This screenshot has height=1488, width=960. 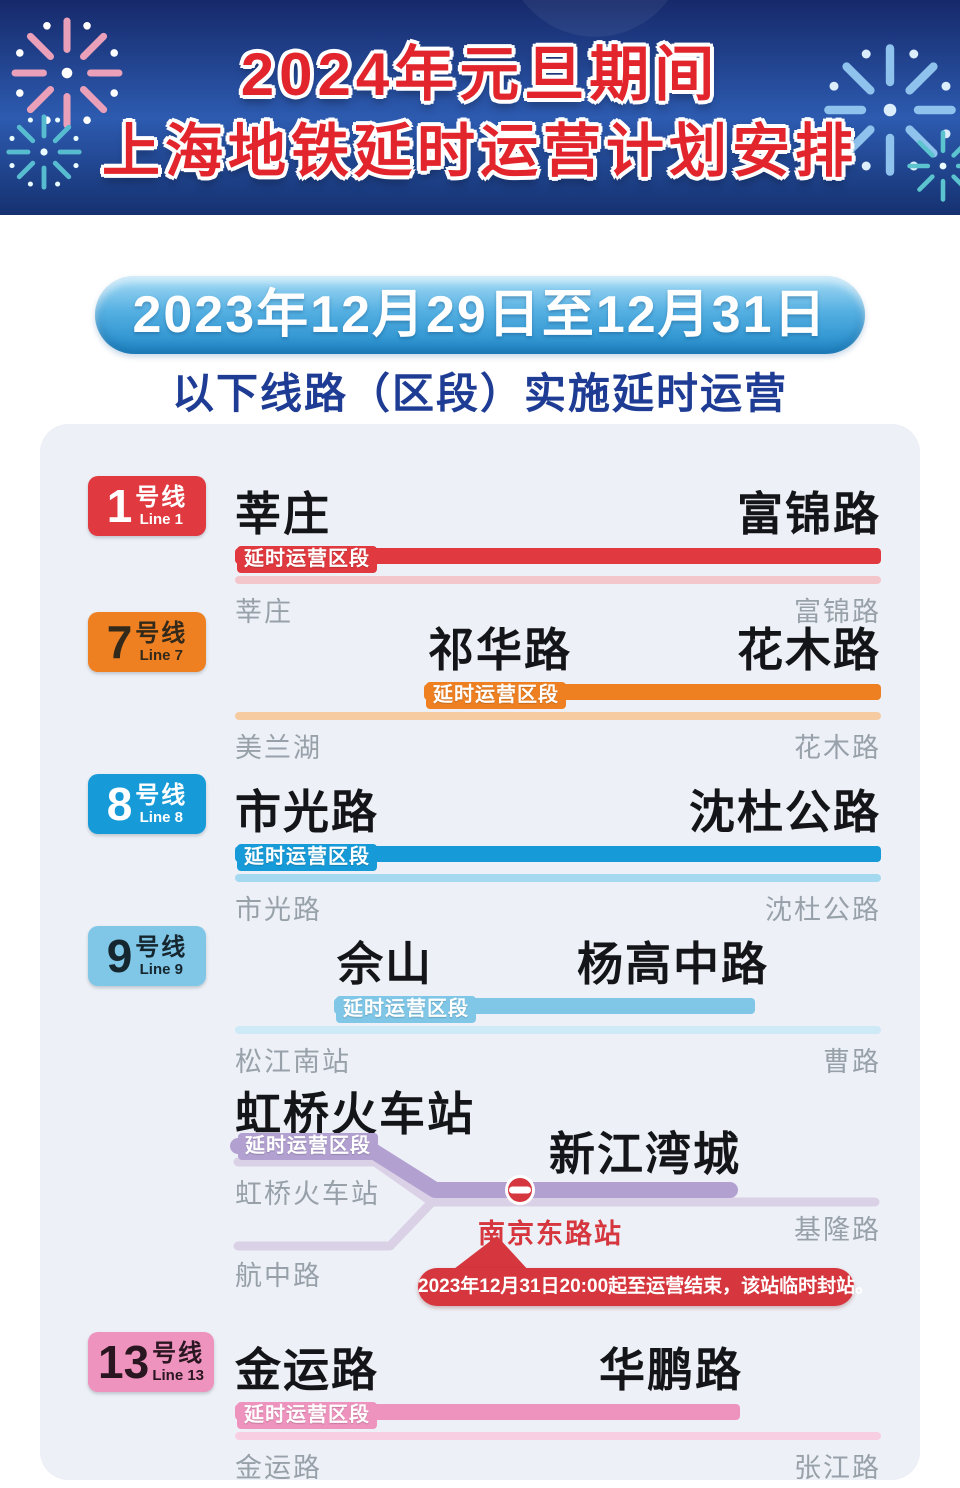 I want to click on no-entry-icon, so click(x=520, y=1190).